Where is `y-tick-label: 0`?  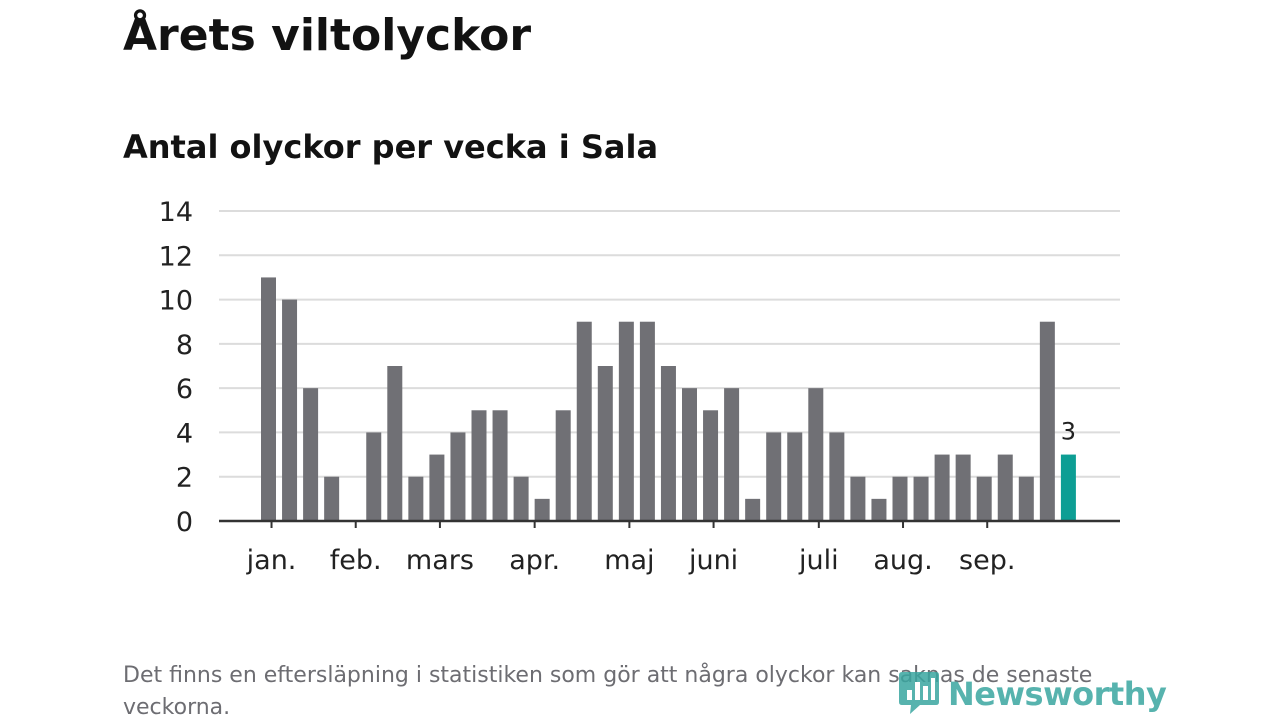 y-tick-label: 0 is located at coordinates (184, 522).